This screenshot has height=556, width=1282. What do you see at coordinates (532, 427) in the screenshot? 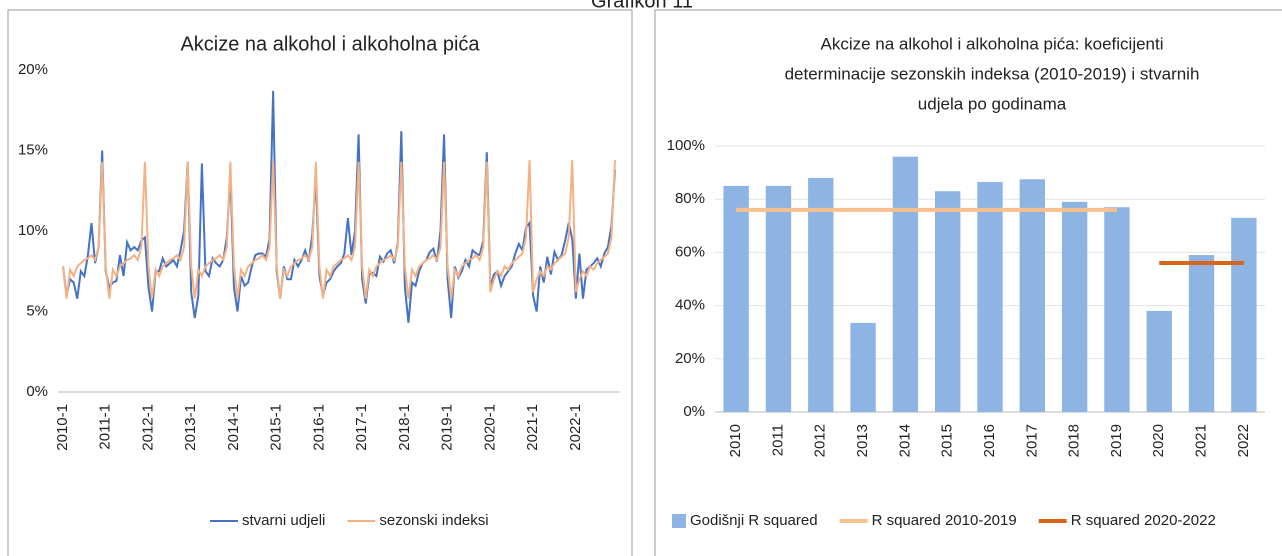
I see `x-tick-label: 2021-1` at bounding box center [532, 427].